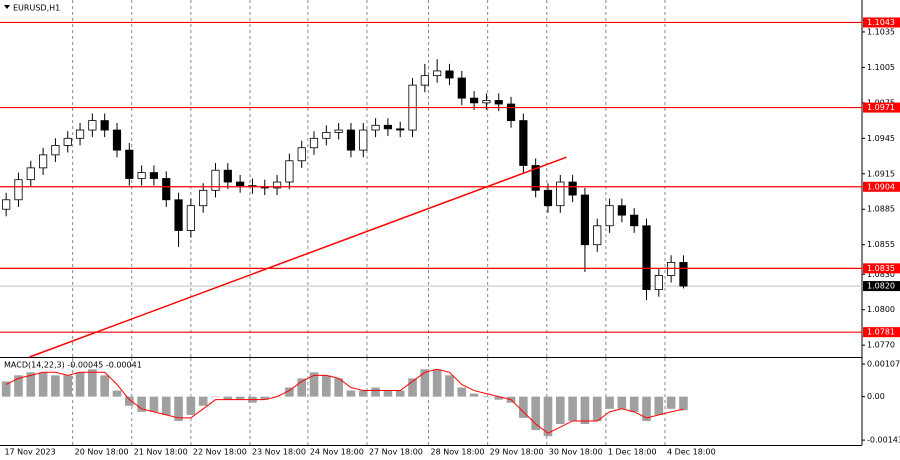 The image size is (900, 460). I want to click on x-tick-label: 30 Nov 18:00, so click(576, 452).